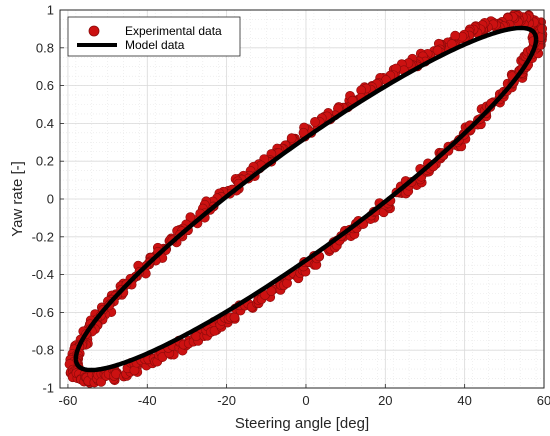 This screenshot has width=550, height=436. What do you see at coordinates (43, 274) in the screenshot?
I see `y-tick-label: -0.4` at bounding box center [43, 274].